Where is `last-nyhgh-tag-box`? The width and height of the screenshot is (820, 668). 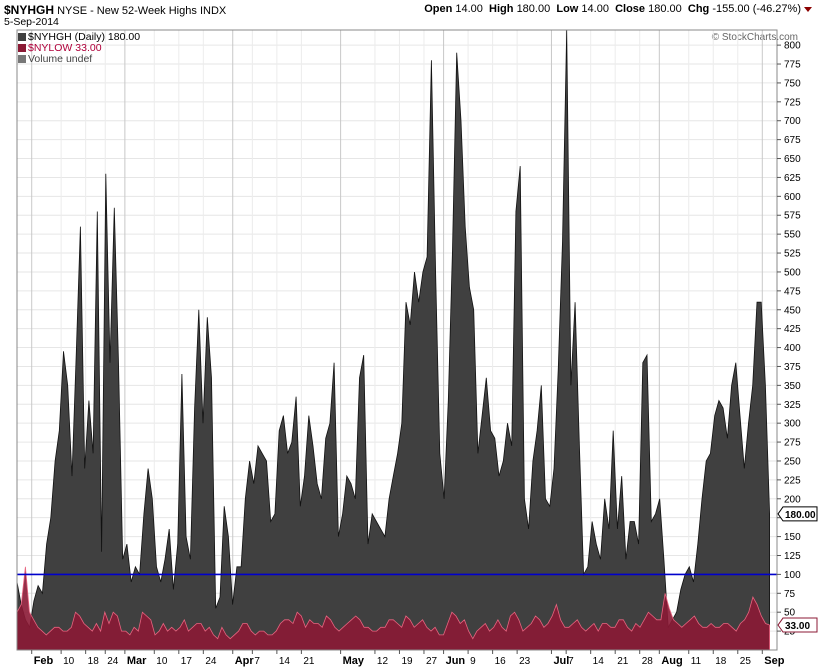 last-nyhgh-tag-box is located at coordinates (797, 514).